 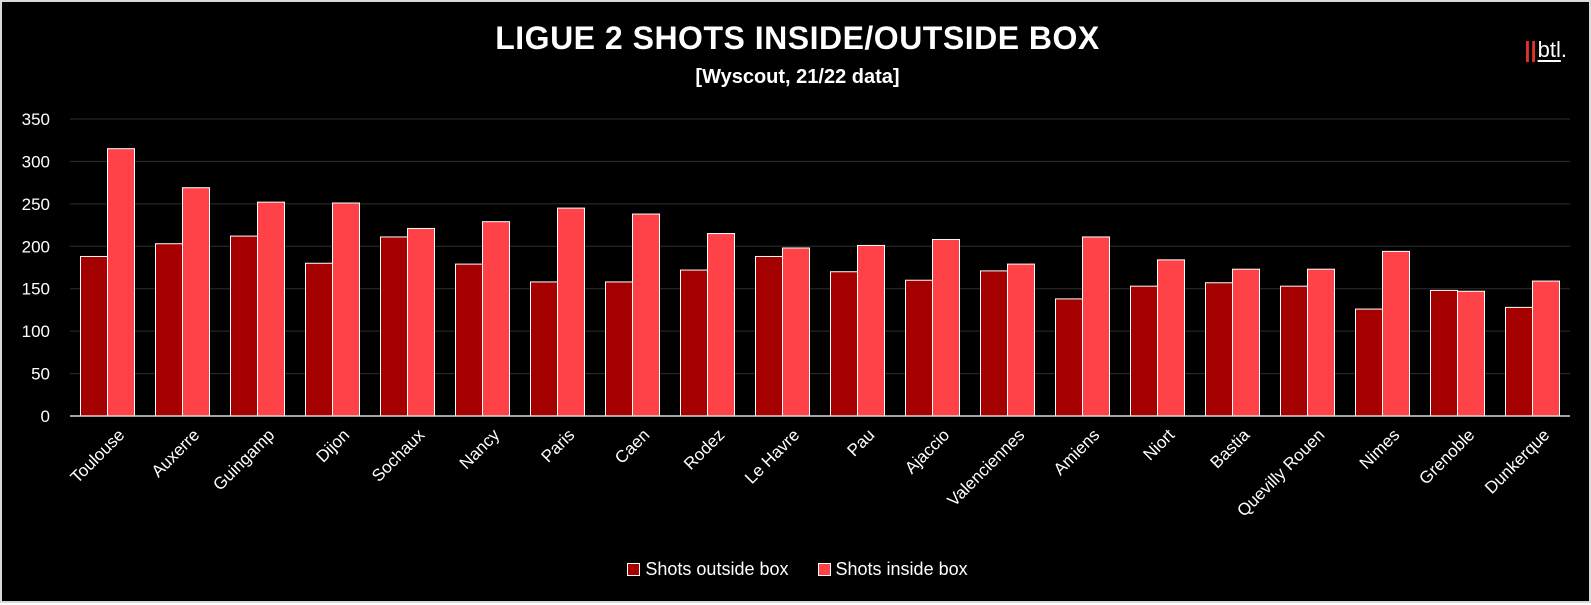 What do you see at coordinates (1294, 351) in the screenshot?
I see `bar-outside-quevilly-rouen` at bounding box center [1294, 351].